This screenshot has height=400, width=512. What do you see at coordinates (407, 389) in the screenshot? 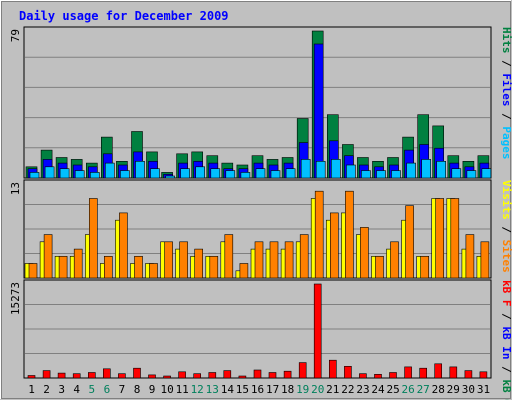
I see `x-tick-label: 26` at bounding box center [407, 389].